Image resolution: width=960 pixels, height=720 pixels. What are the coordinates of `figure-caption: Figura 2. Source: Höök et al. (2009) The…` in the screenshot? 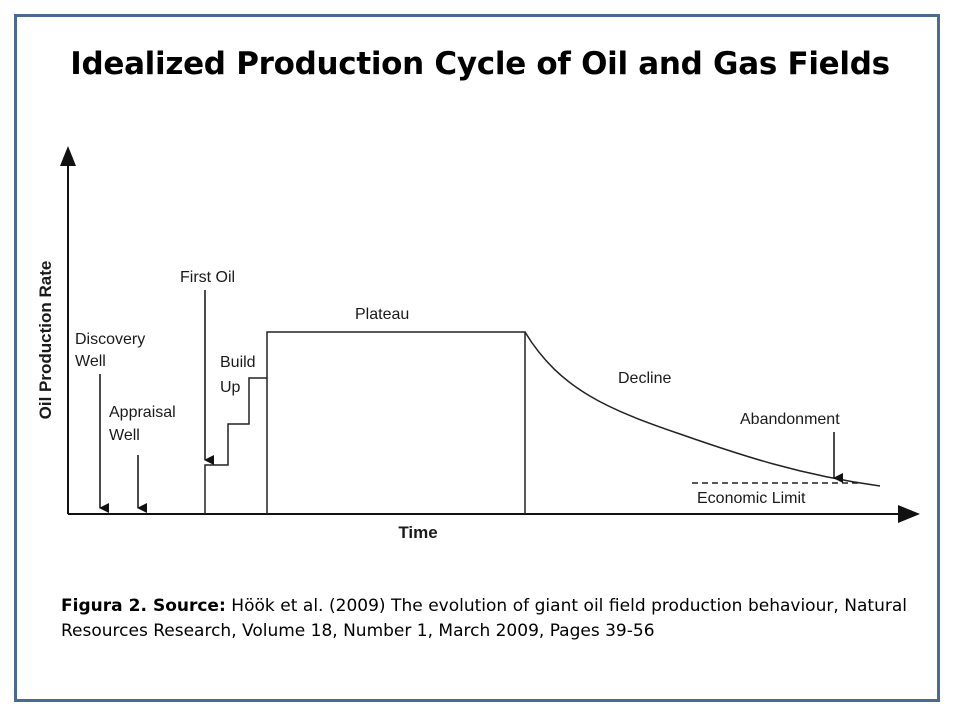 It's located at (484, 619).